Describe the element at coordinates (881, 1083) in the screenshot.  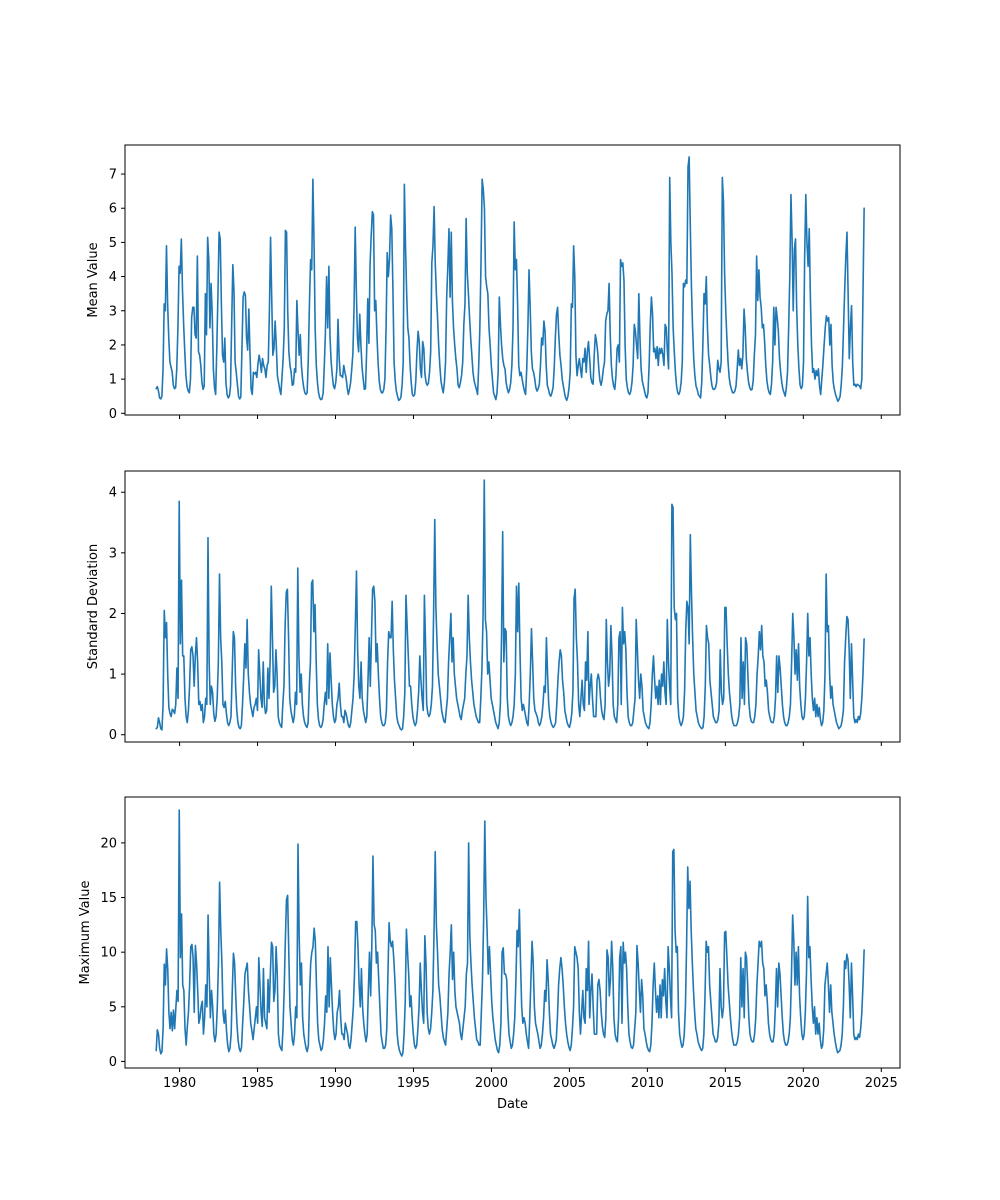
I see `x-tick-label: 2025` at that location.